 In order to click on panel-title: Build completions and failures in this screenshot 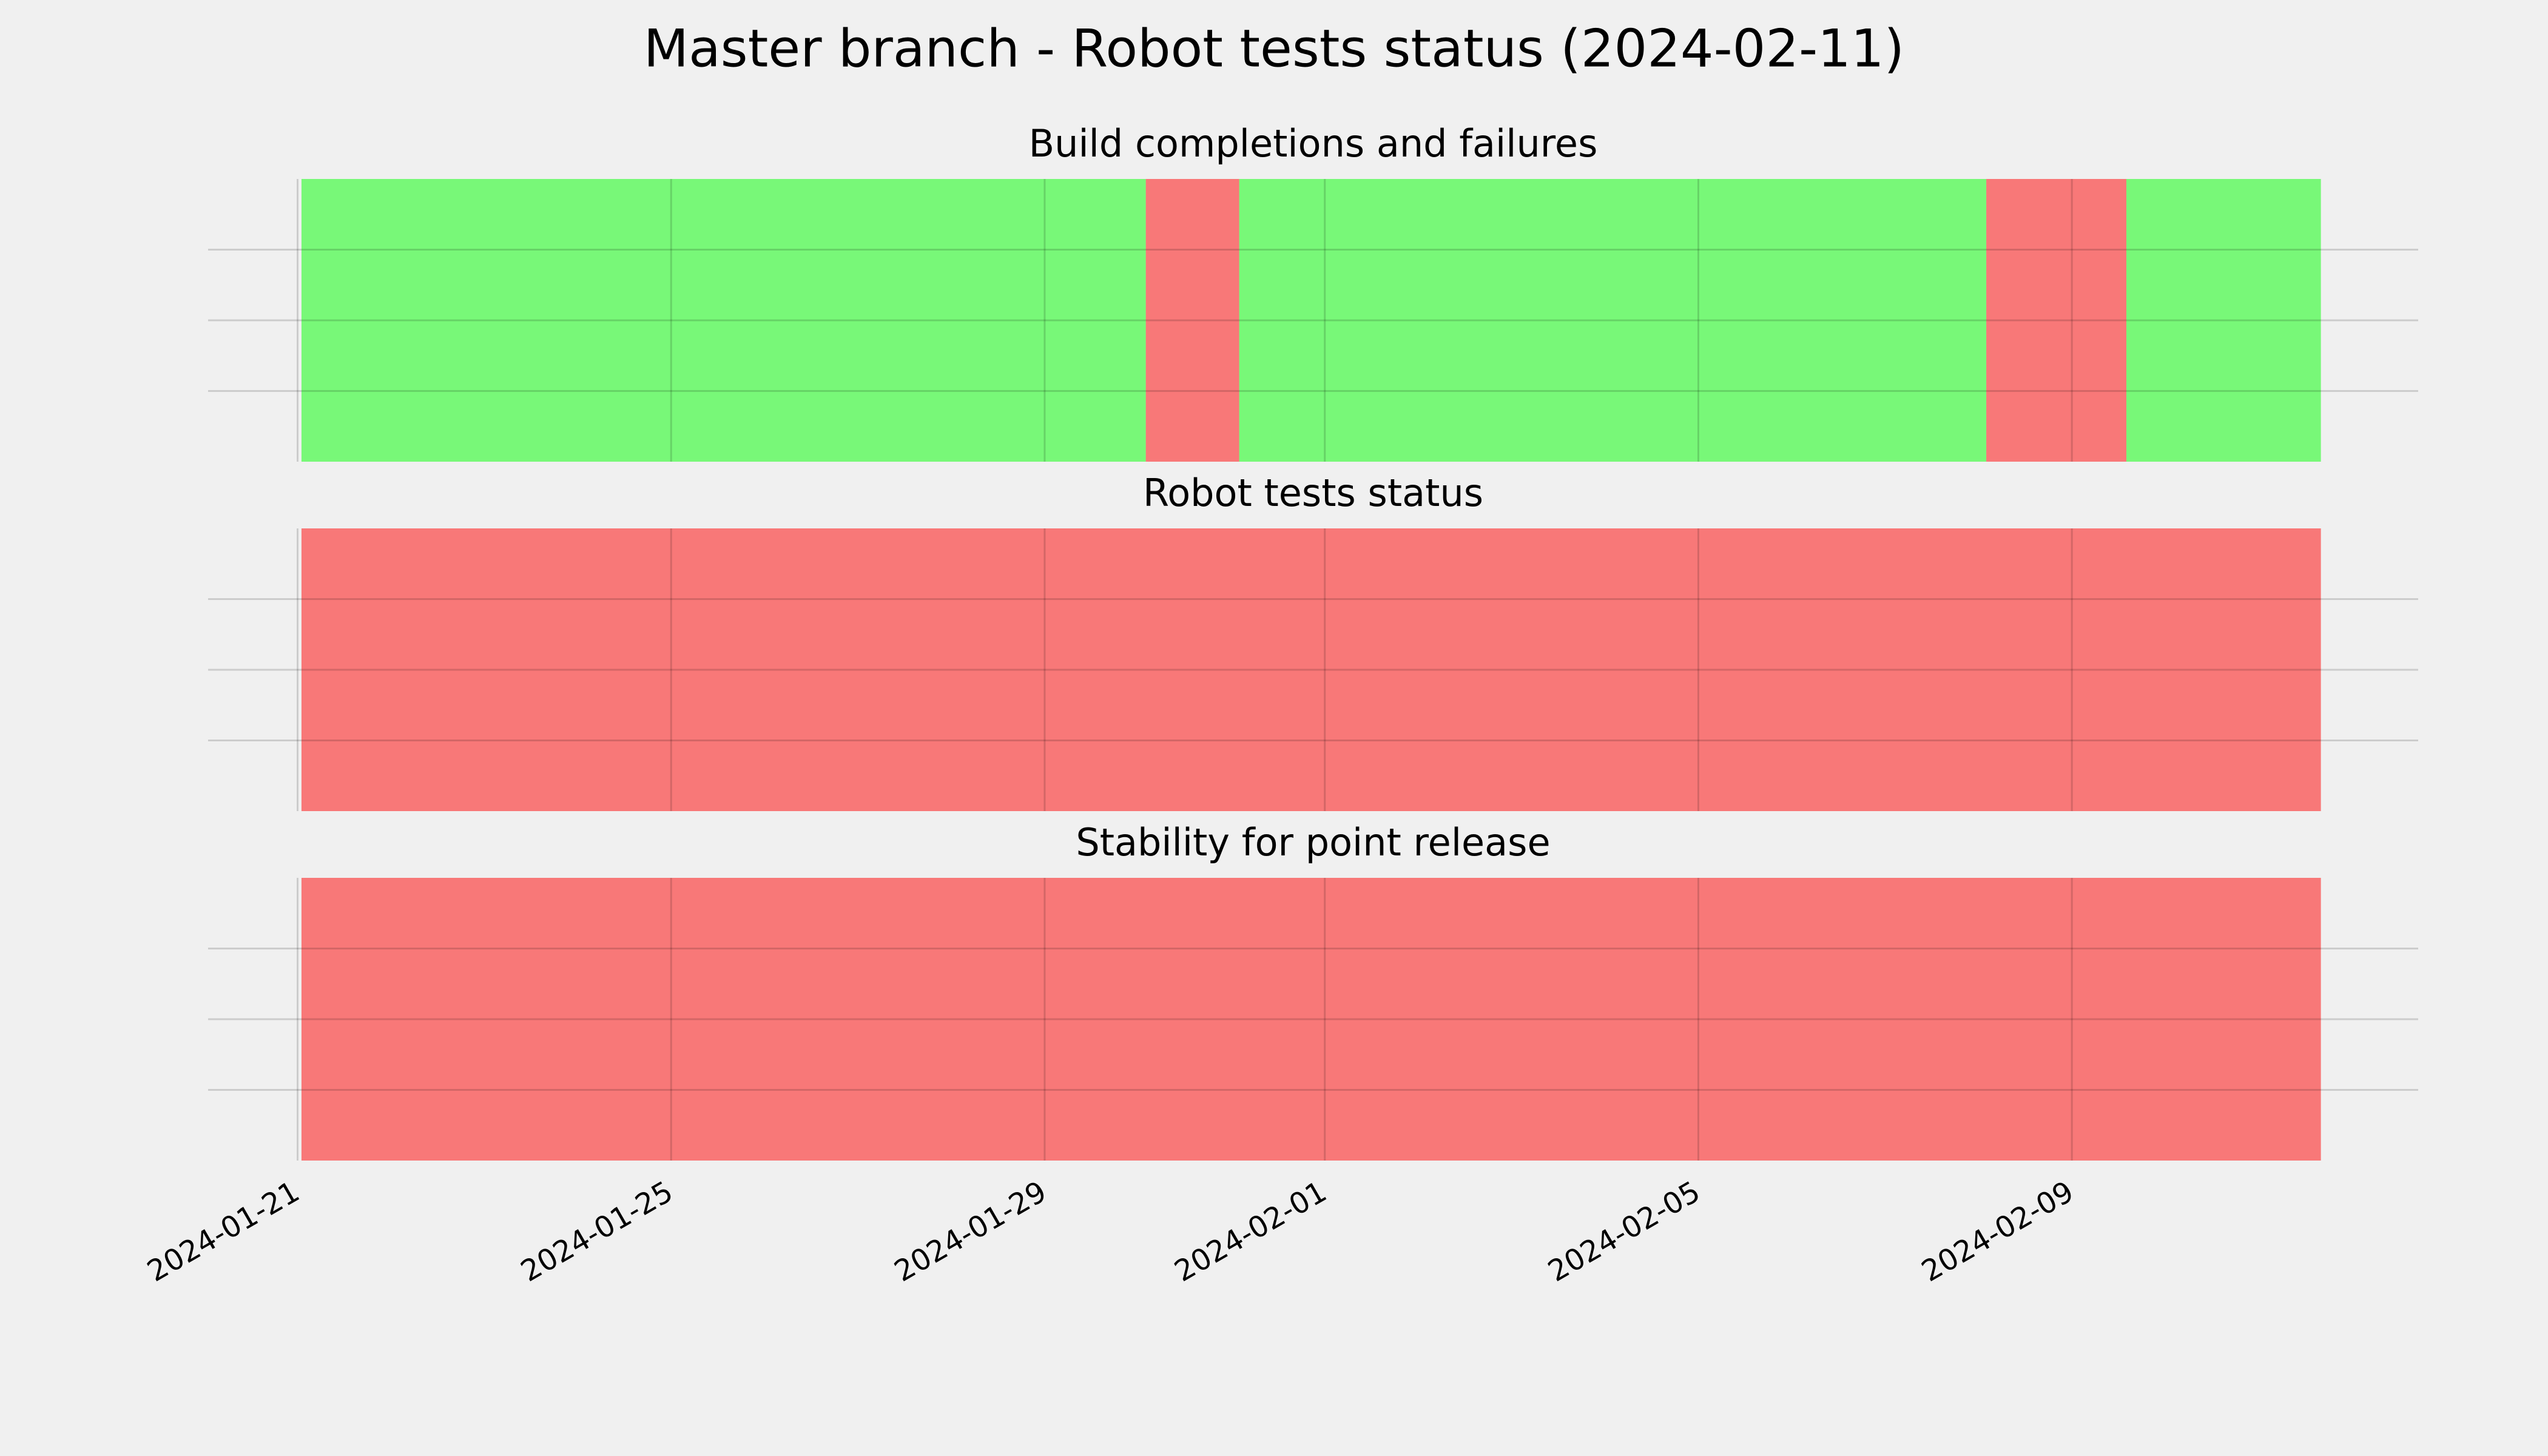, I will do `click(1313, 143)`.